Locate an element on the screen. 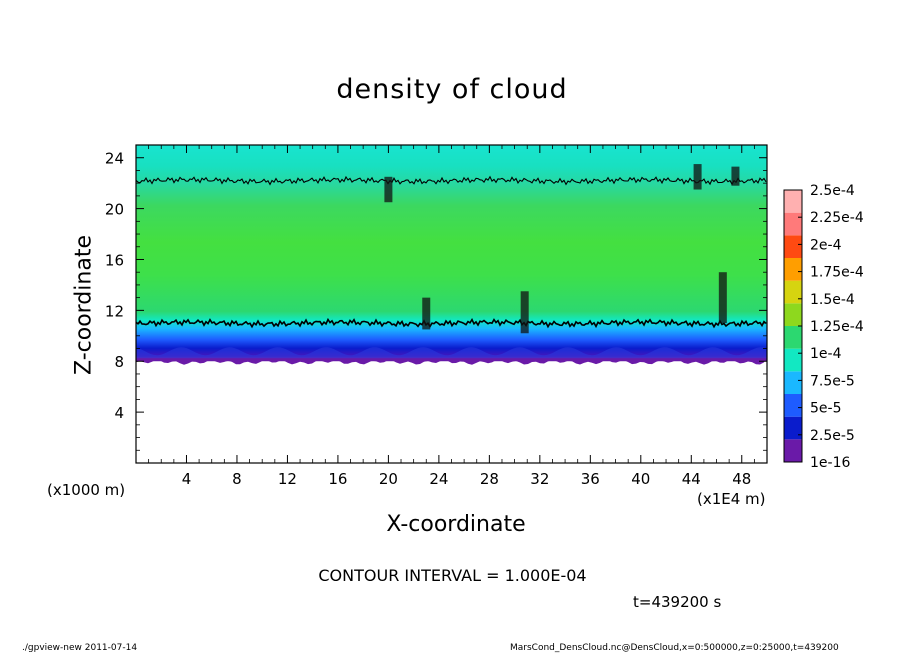 The height and width of the screenshot is (654, 904). y-tick-label: 16 is located at coordinates (114, 260).